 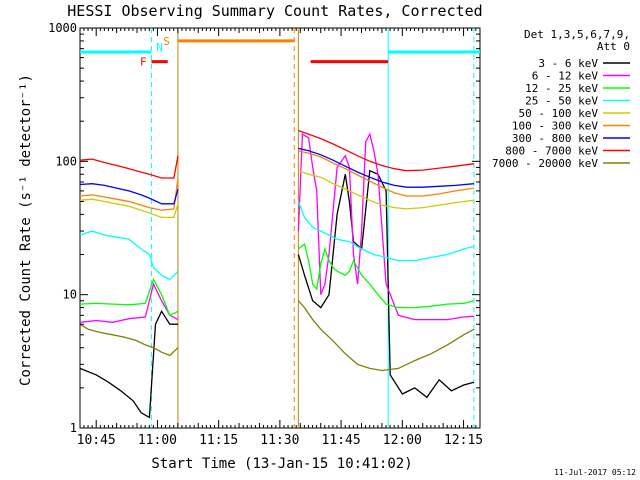 I want to click on y-tick-label: 1, so click(x=73, y=428).